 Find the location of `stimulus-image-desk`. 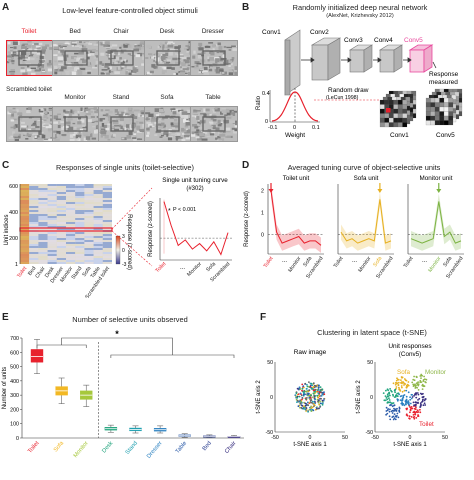

stimulus-image-desk is located at coordinates (168, 58).